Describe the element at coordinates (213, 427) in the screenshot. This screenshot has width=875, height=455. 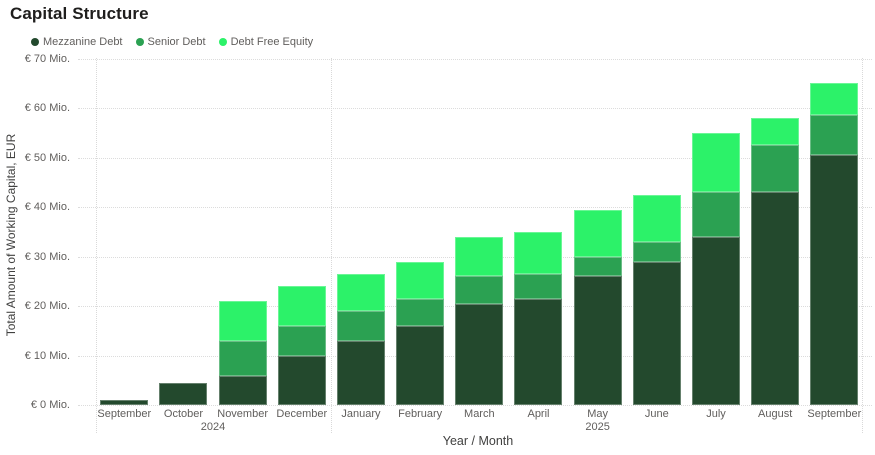
I see `x-tick-label-year: 2024` at that location.